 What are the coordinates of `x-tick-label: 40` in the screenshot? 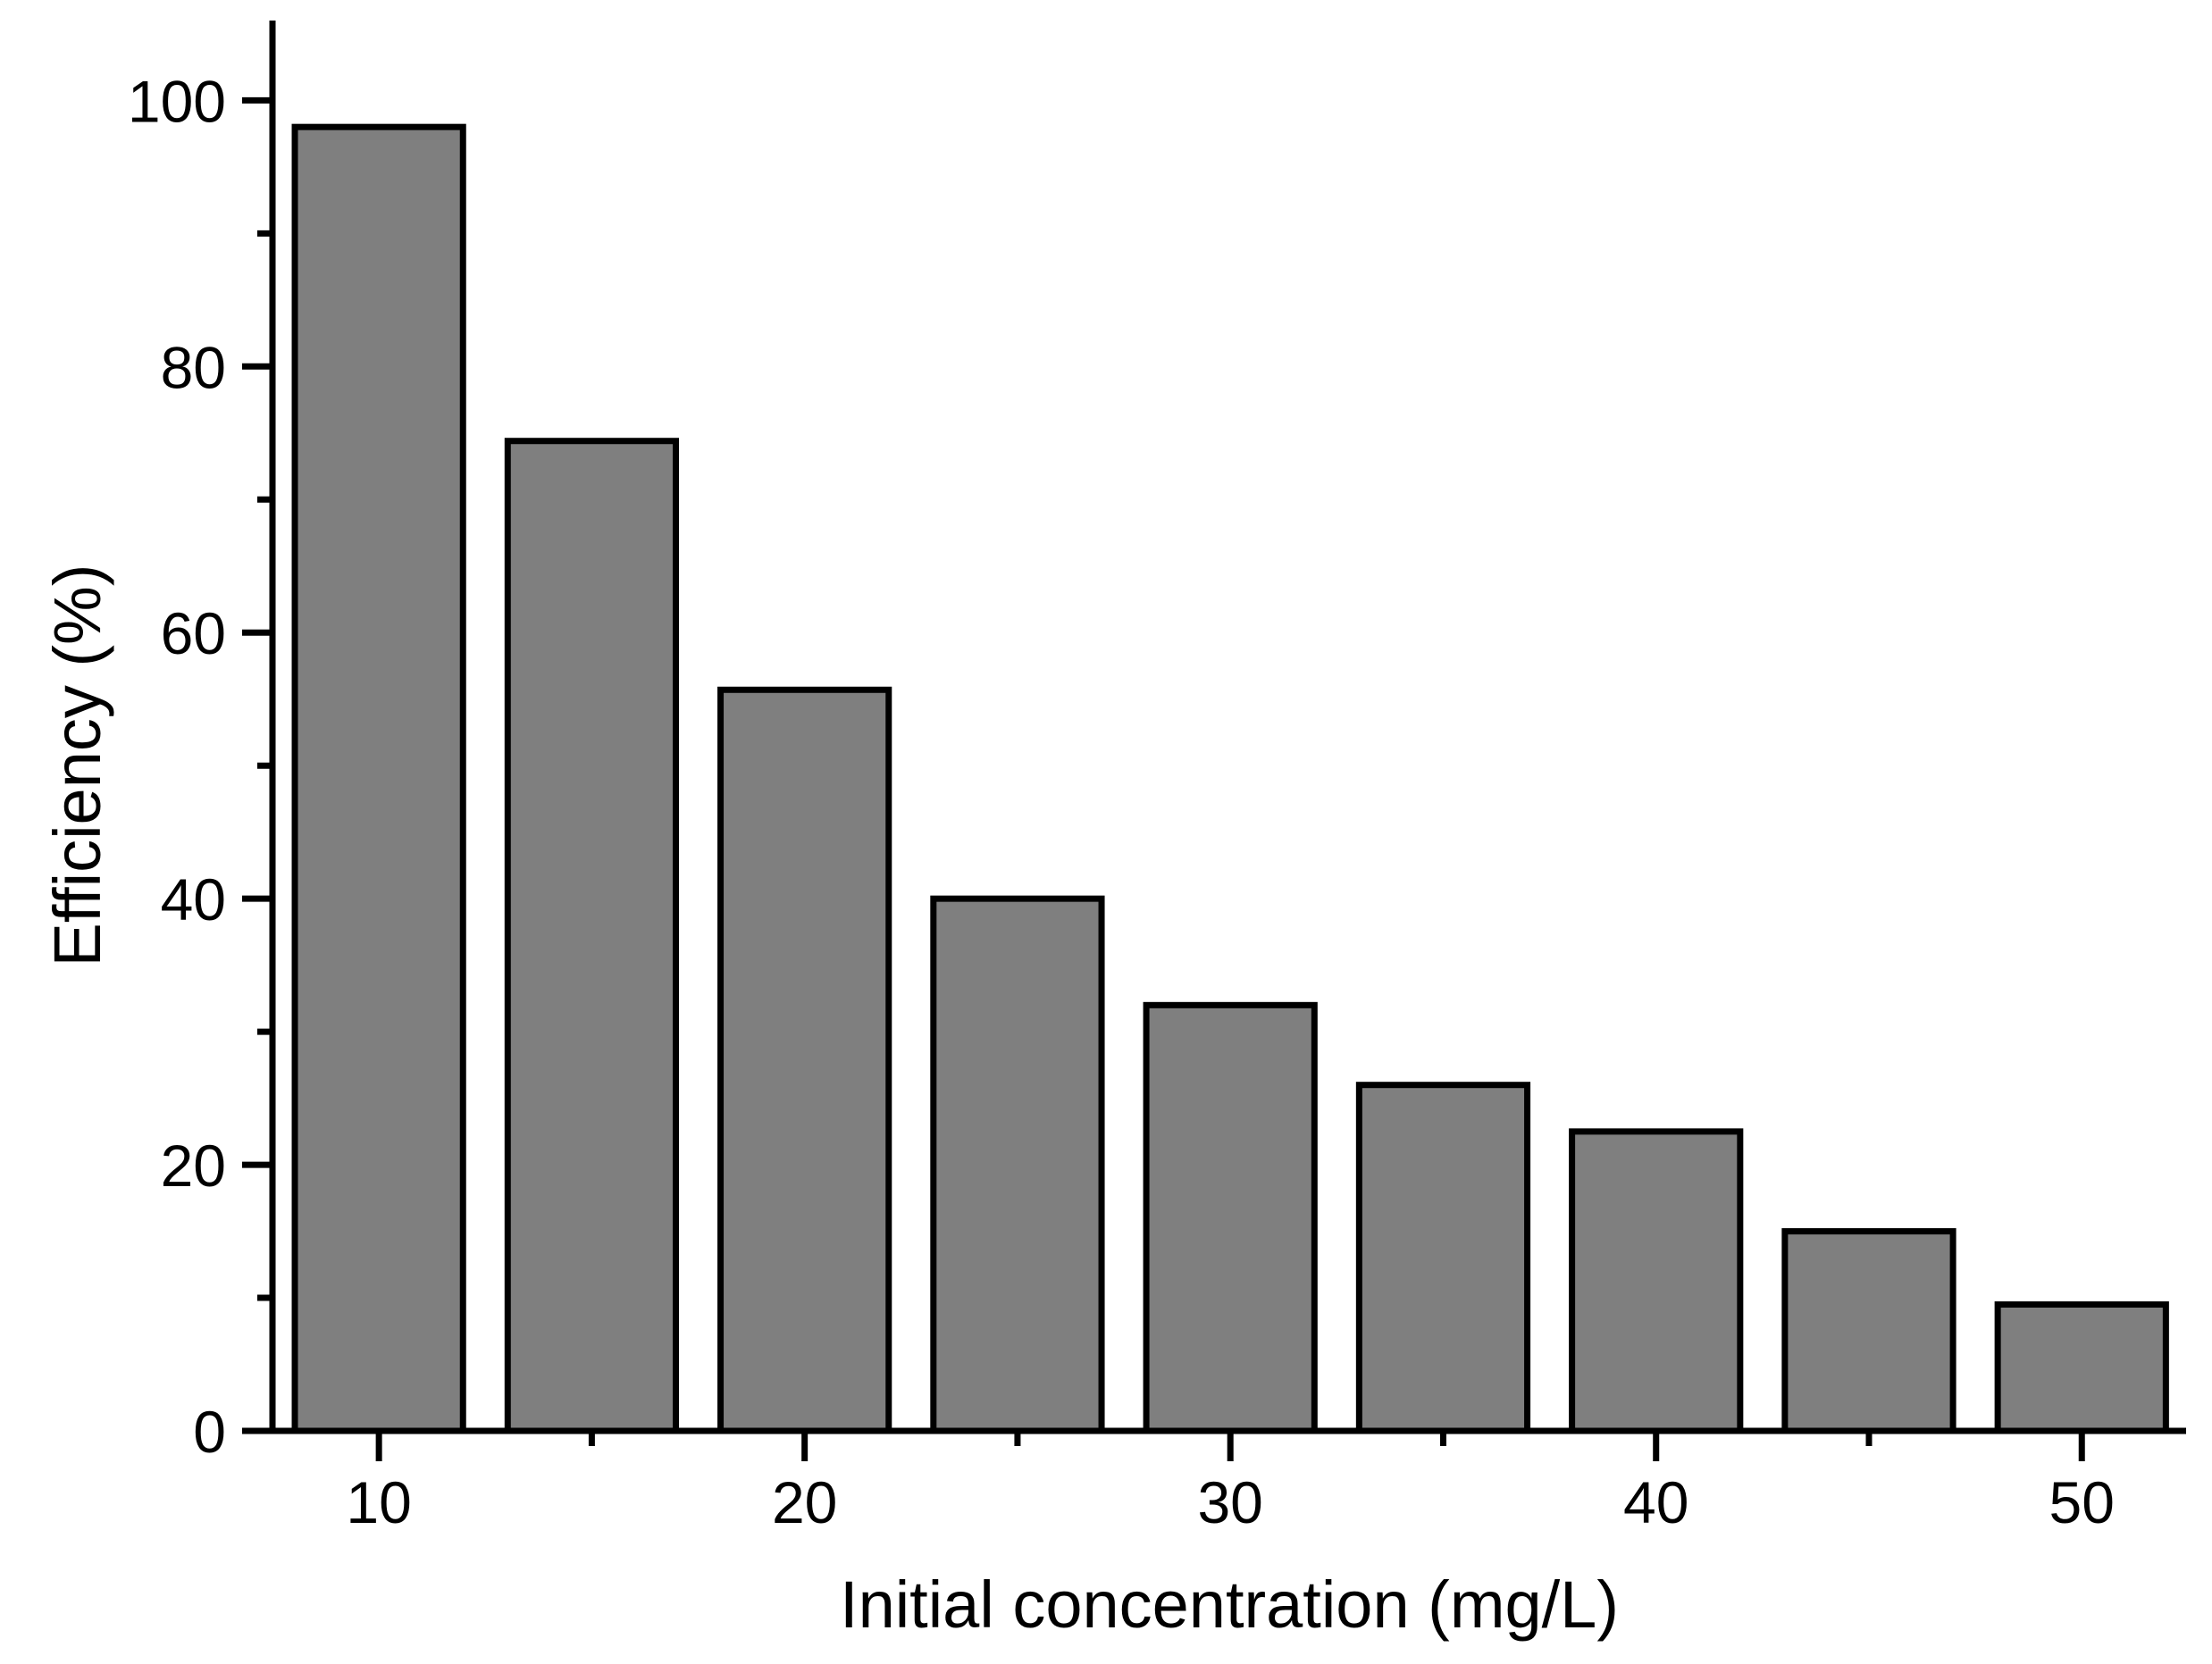 It's located at (1655, 1502).